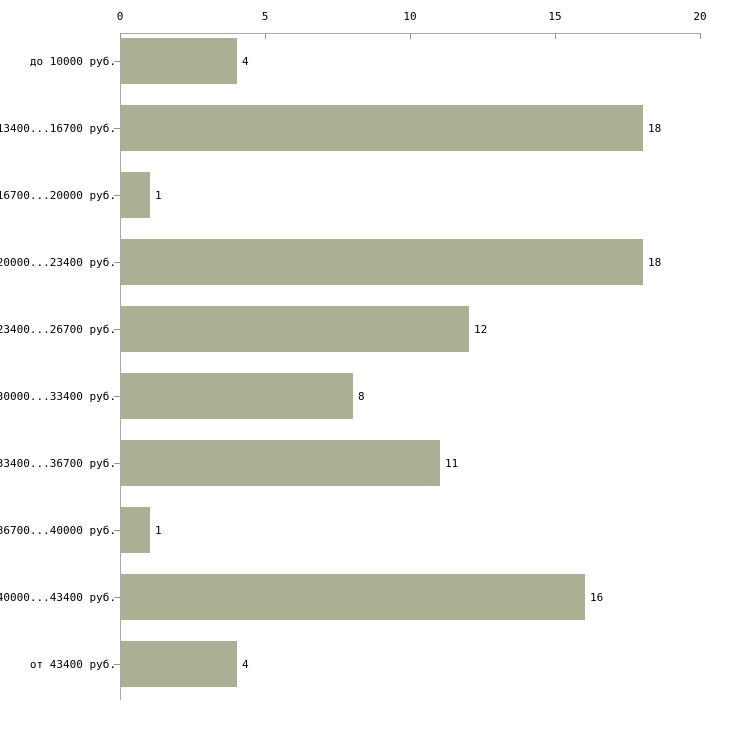  What do you see at coordinates (265, 16) in the screenshot?
I see `x-axis-tick-label: 5` at bounding box center [265, 16].